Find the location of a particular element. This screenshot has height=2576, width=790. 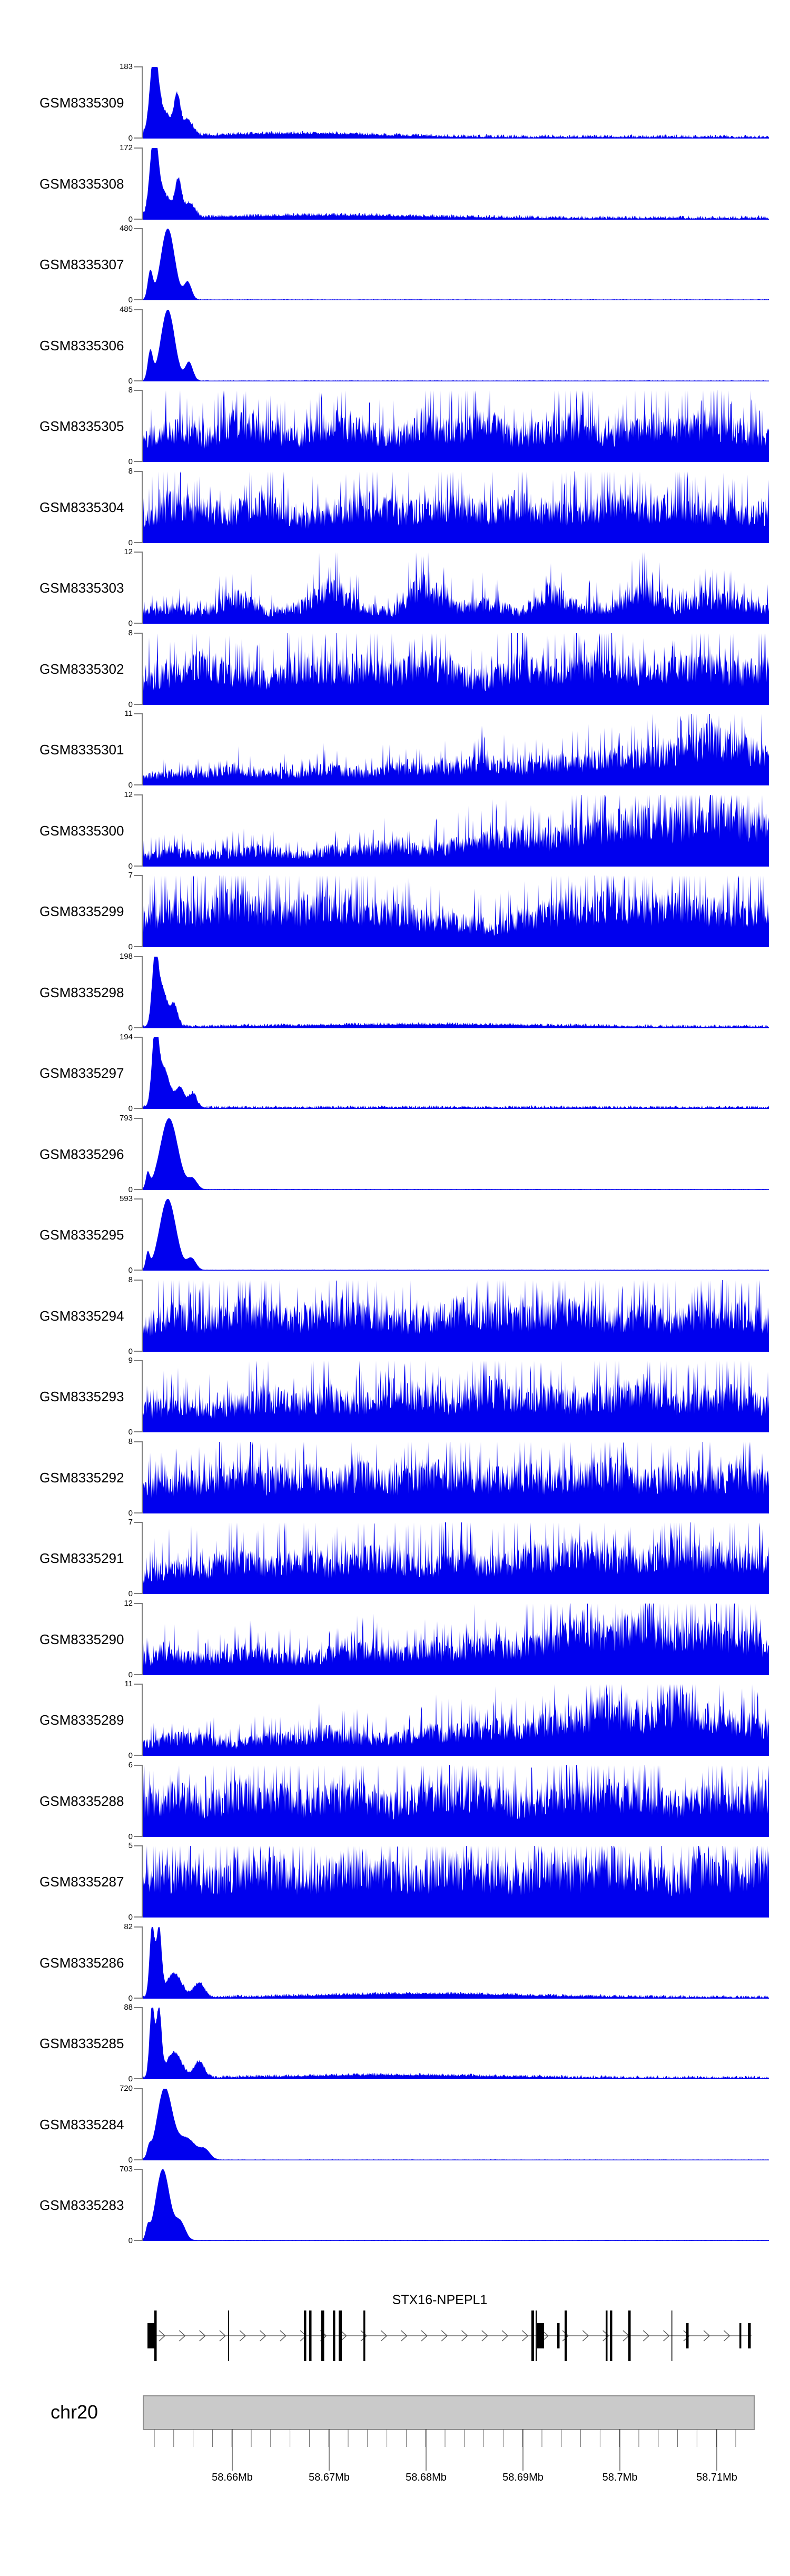

track-sample-label: GSM8335284 is located at coordinates (81, 2124).